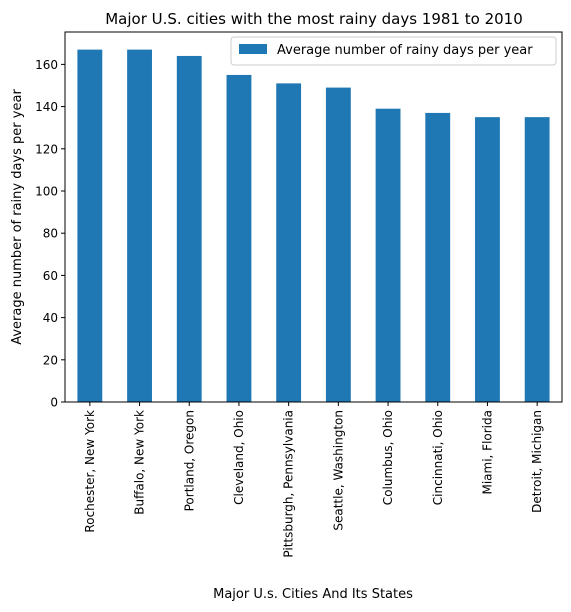 This screenshot has height=612, width=571. Describe the element at coordinates (46, 107) in the screenshot. I see `y-tick-label: 140` at that location.